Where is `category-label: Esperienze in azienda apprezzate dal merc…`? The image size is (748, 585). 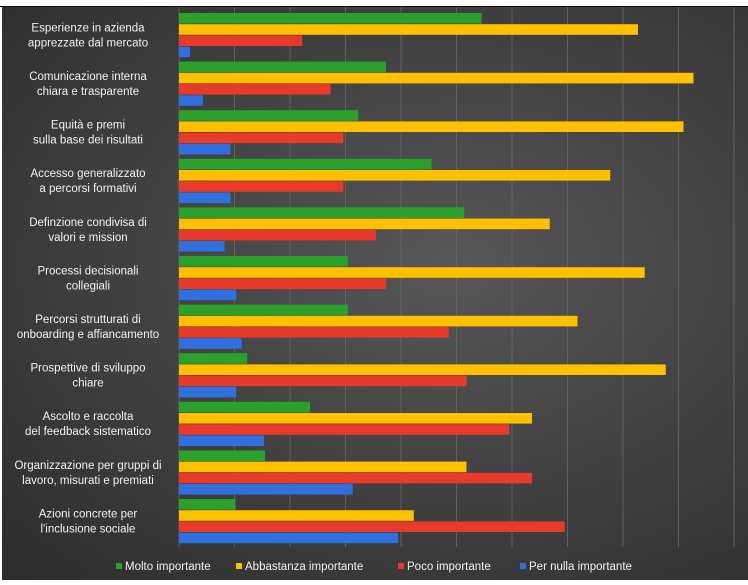
category-label: Esperienze in azienda apprezzate dal merc… is located at coordinates (88, 35).